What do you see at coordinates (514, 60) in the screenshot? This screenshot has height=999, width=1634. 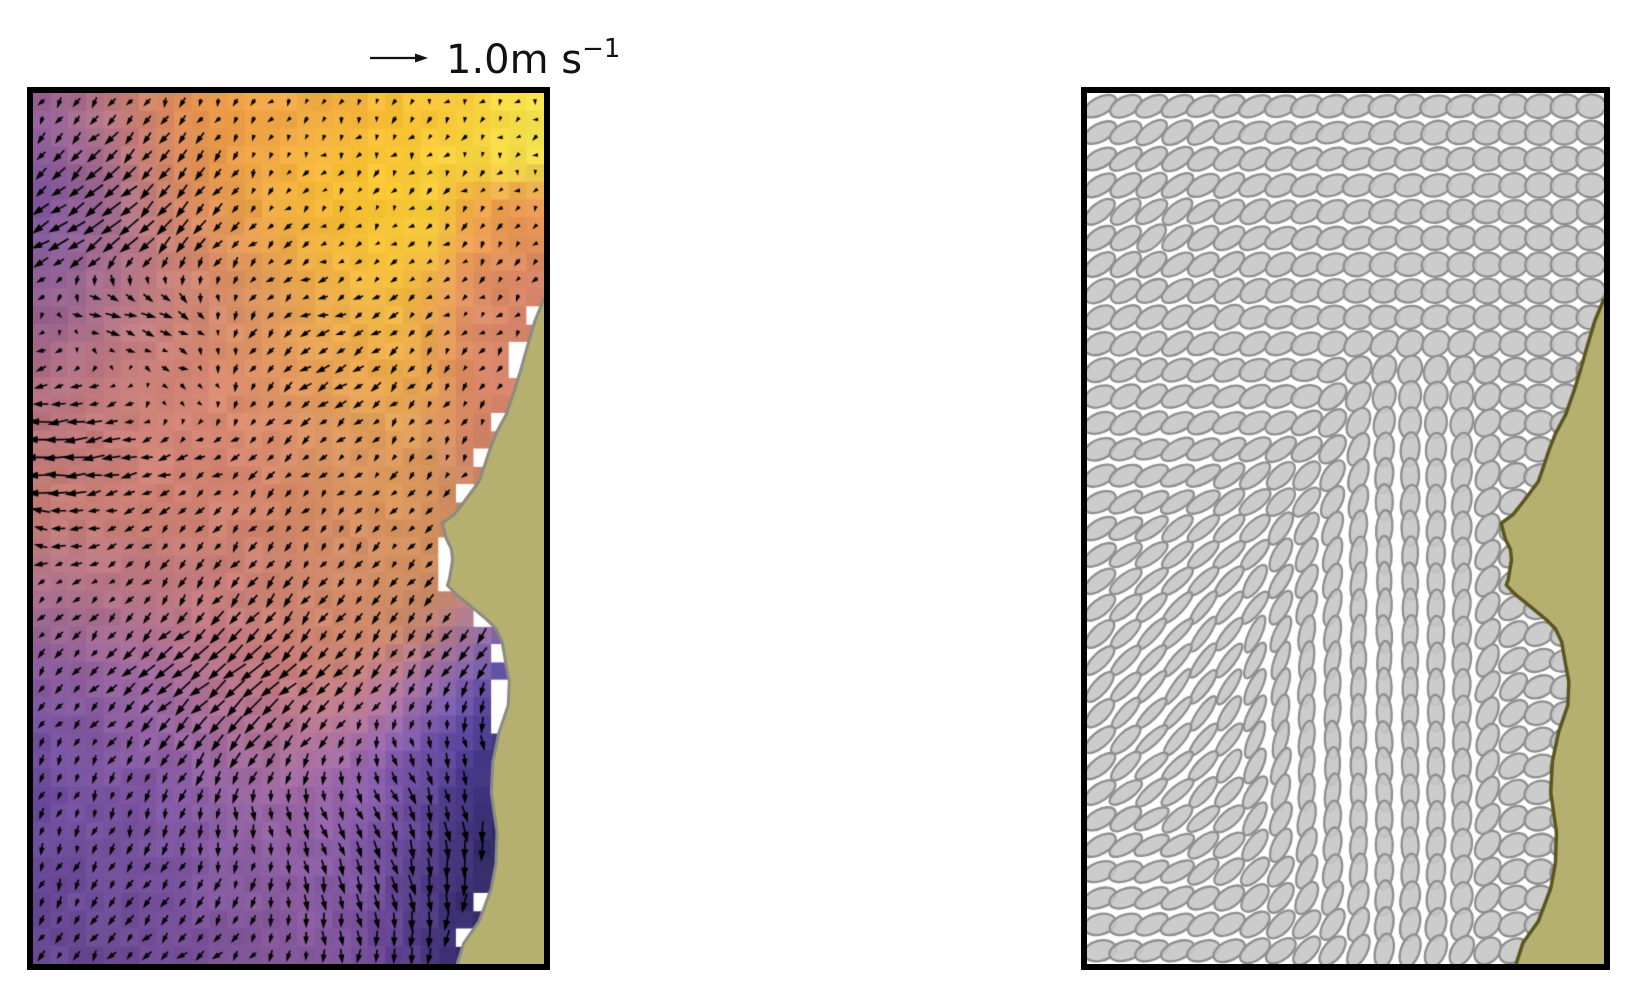 I see `quiver-key-value: 1.0m s` at bounding box center [514, 60].